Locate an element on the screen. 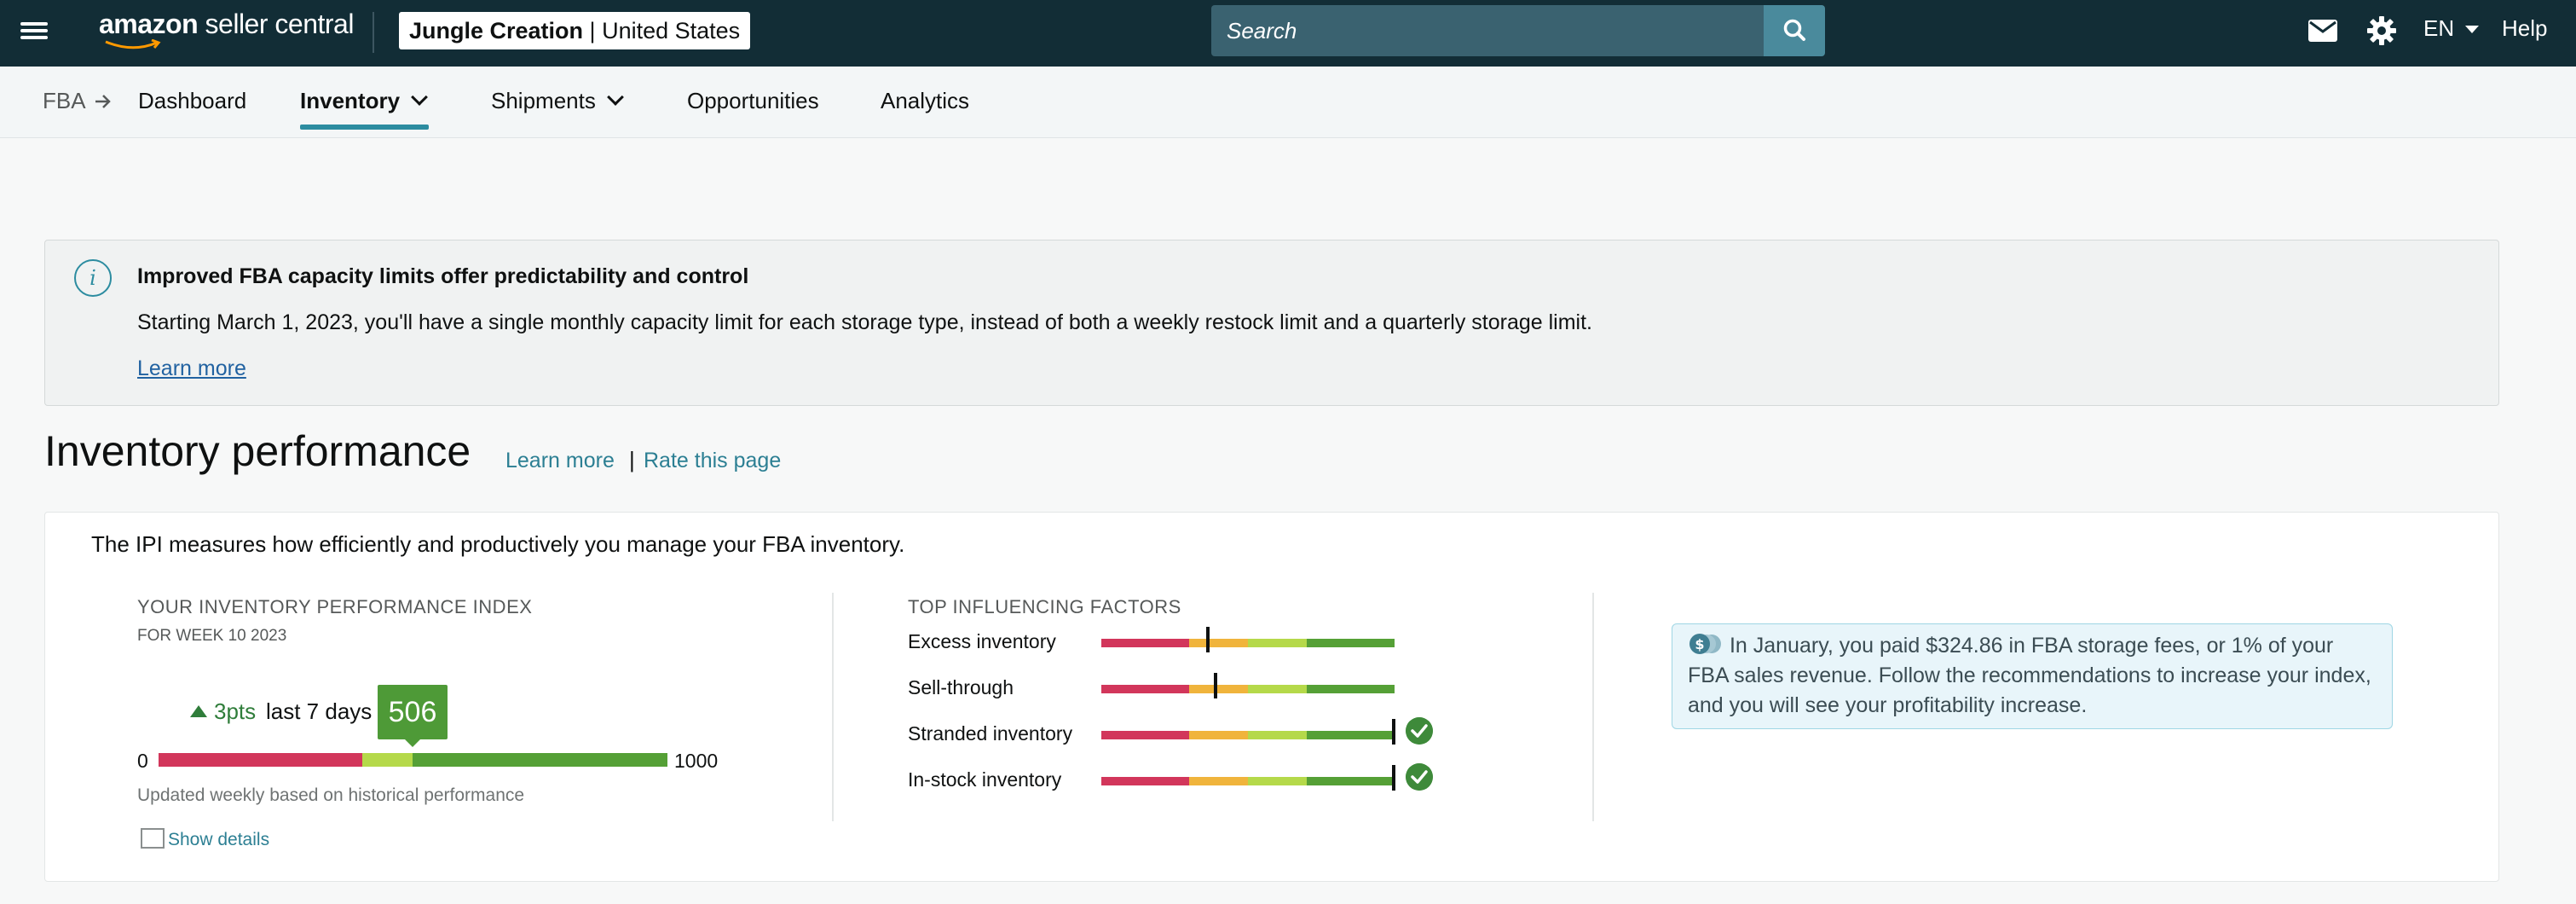 The image size is (2576, 904). help-link: Help is located at coordinates (2525, 28).